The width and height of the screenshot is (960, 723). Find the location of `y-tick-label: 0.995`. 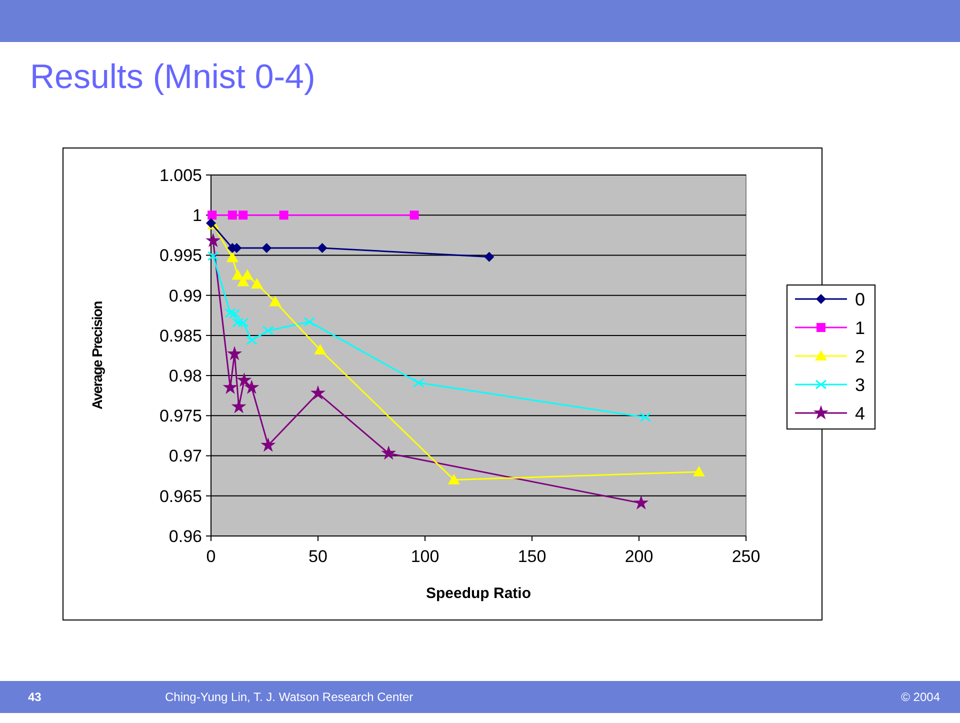

y-tick-label: 0.995 is located at coordinates (180, 256).